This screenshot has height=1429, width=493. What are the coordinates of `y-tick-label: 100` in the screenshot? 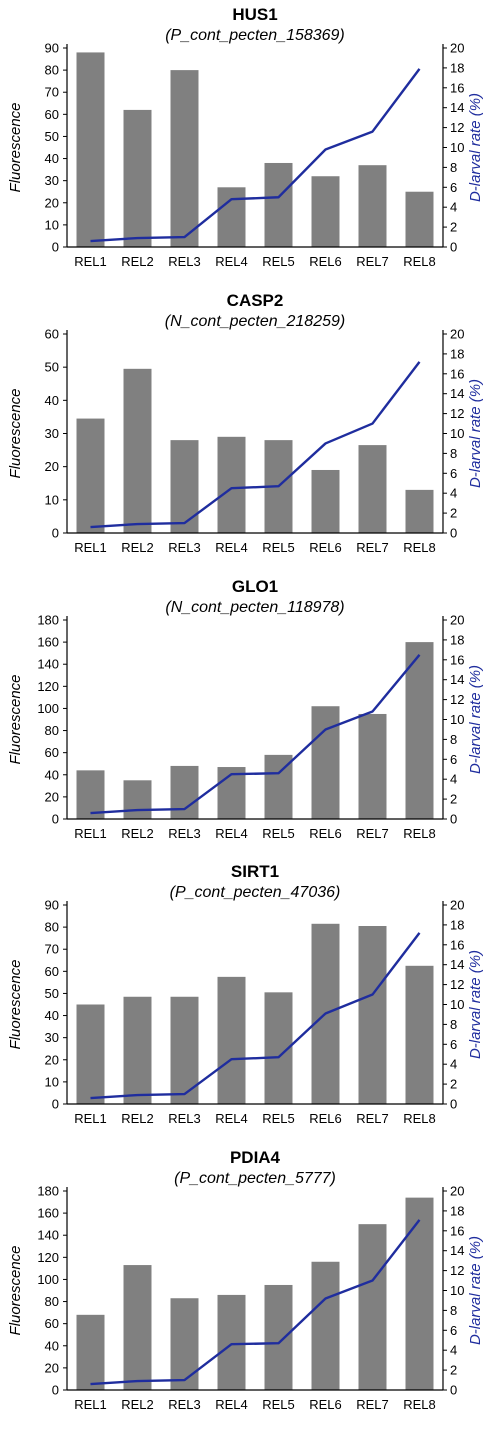 It's located at (48, 708).